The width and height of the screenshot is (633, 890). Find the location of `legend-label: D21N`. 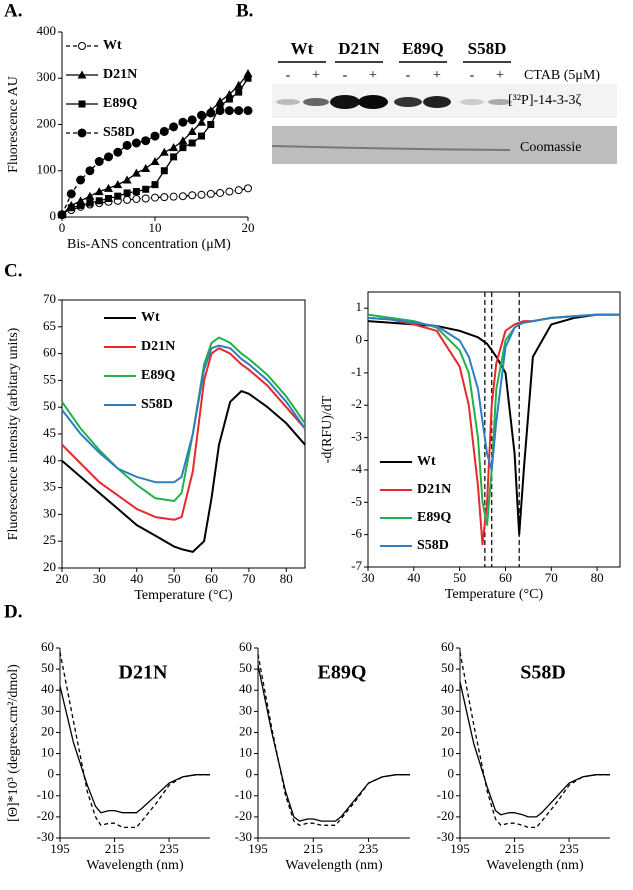

legend-label: D21N is located at coordinates (120, 74).